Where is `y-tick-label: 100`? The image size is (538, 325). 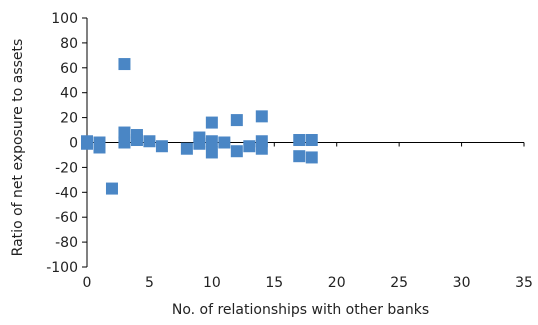 y-tick-label: 100 is located at coordinates (64, 19).